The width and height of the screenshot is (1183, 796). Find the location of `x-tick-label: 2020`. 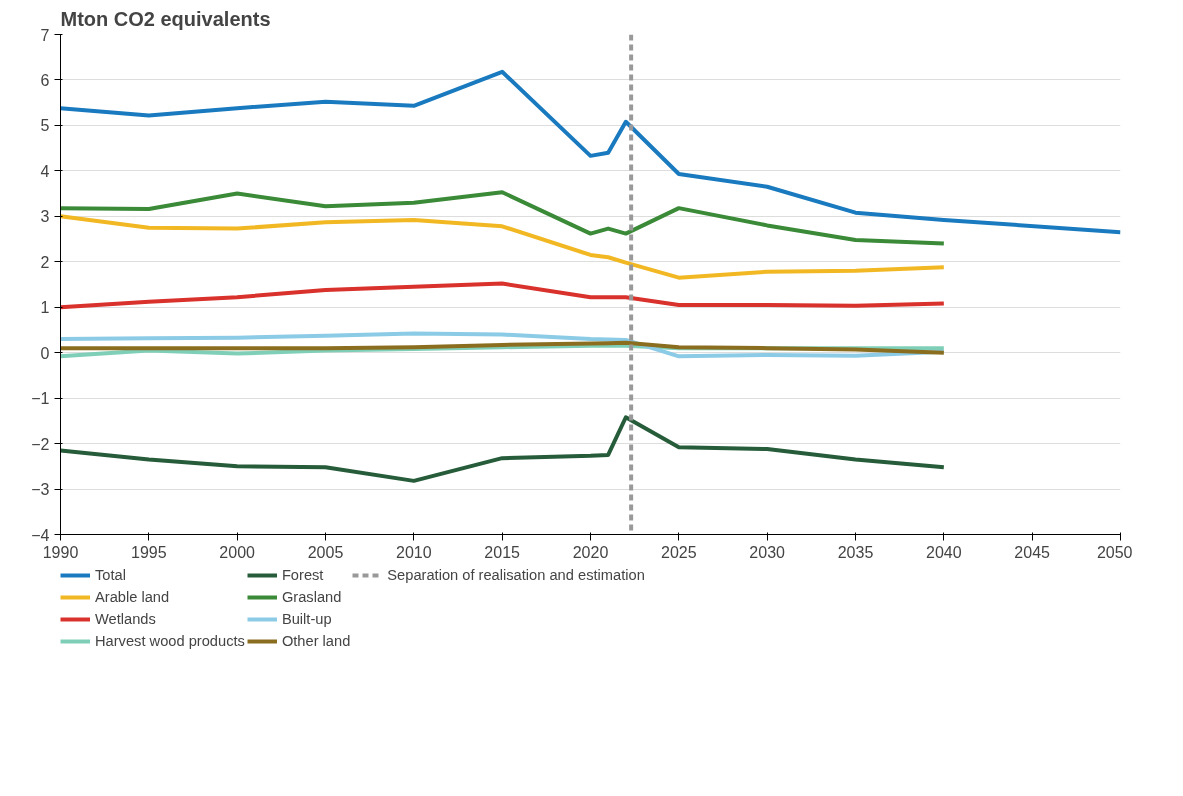

x-tick-label: 2020 is located at coordinates (590, 552).